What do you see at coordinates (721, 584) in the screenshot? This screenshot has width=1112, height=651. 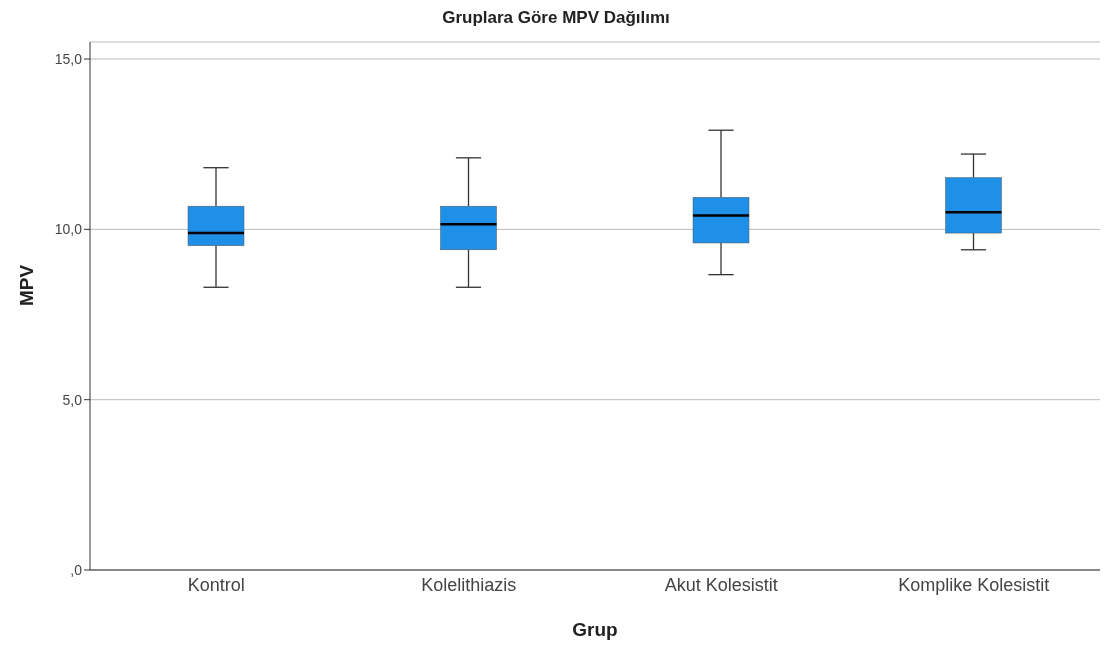 I see `x-tick-label: Akut Kolesistit` at bounding box center [721, 584].